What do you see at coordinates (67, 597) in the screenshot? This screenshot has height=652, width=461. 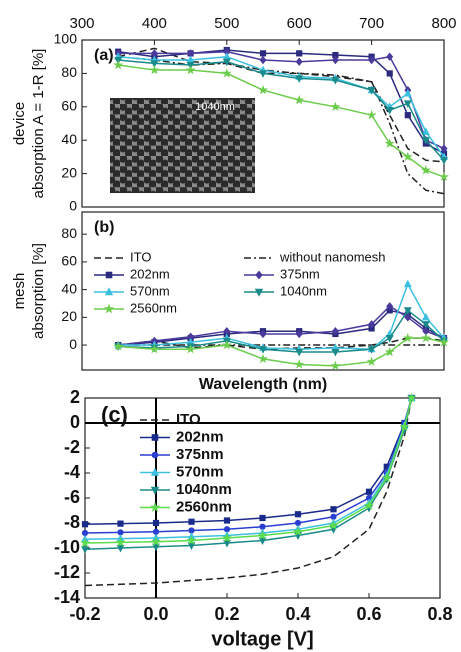 I see `y-tick-label: -14` at bounding box center [67, 597].